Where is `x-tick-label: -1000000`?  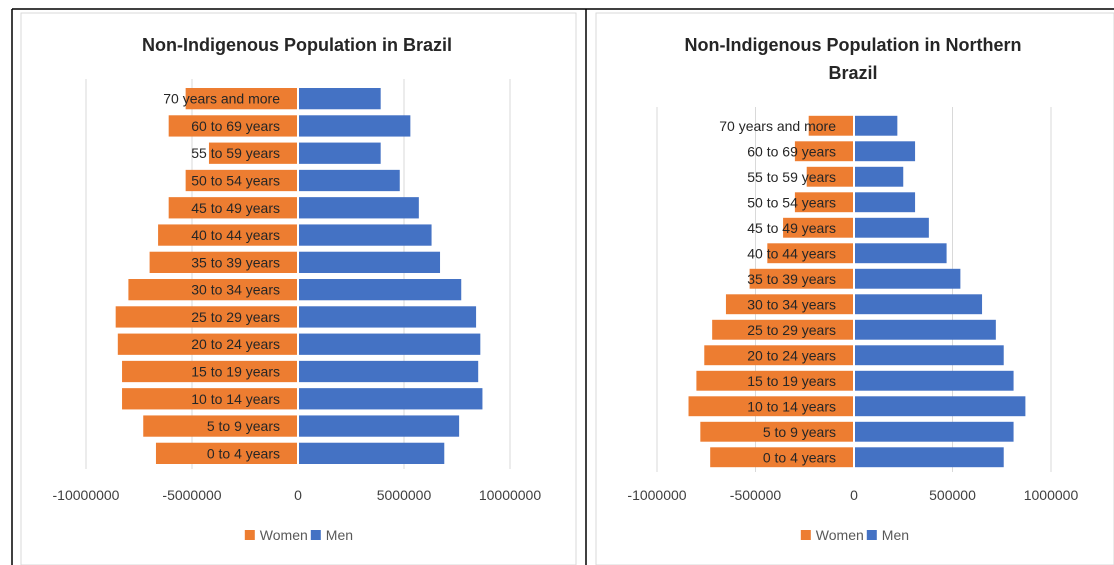 x-tick-label: -1000000 is located at coordinates (656, 495).